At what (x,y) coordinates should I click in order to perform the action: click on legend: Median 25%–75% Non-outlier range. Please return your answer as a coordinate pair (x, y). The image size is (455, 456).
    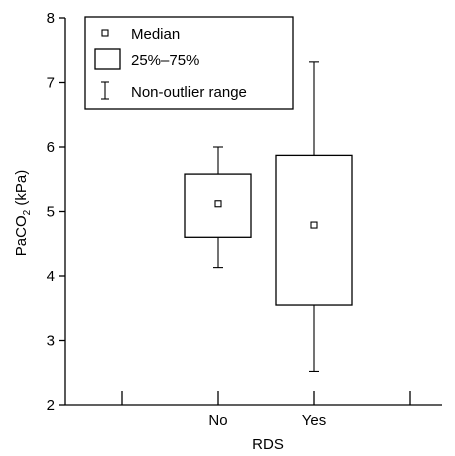
    Looking at the image, I should click on (189, 63).